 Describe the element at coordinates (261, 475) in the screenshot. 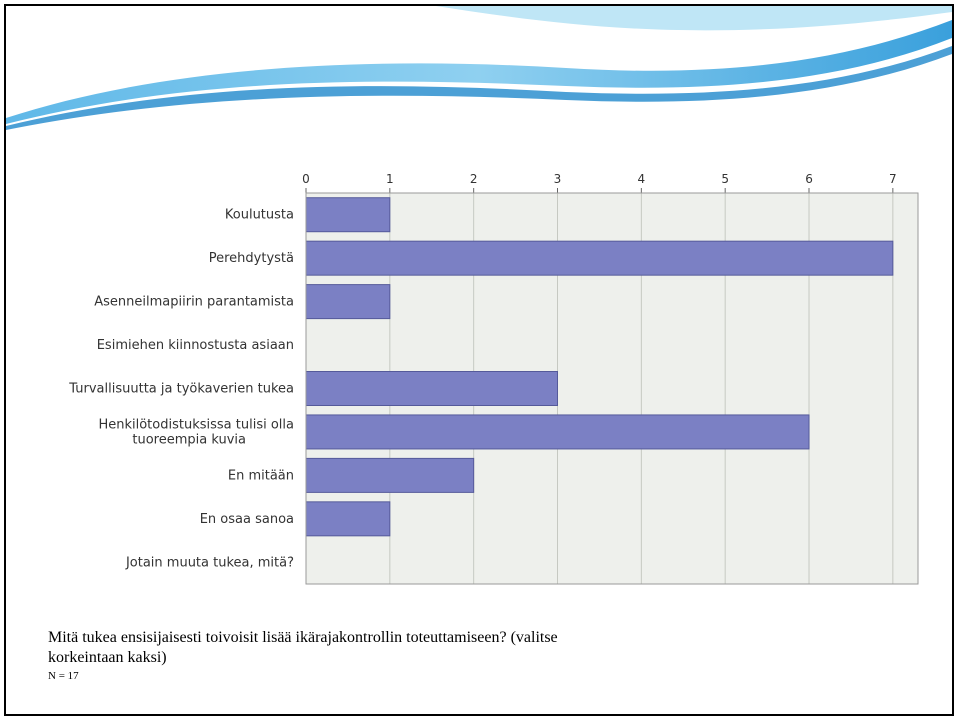

I see `category-label-7: En mitään` at that location.